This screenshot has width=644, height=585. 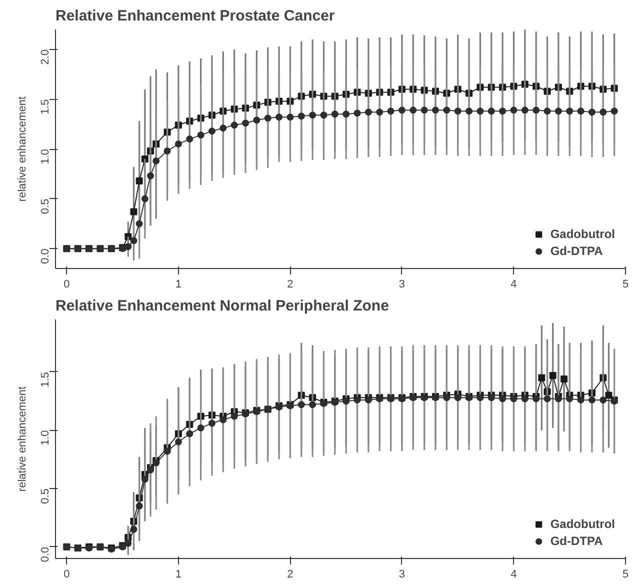 What do you see at coordinates (195, 16) in the screenshot?
I see `chart-title: Relative Enhancement Prostate Cancer` at bounding box center [195, 16].